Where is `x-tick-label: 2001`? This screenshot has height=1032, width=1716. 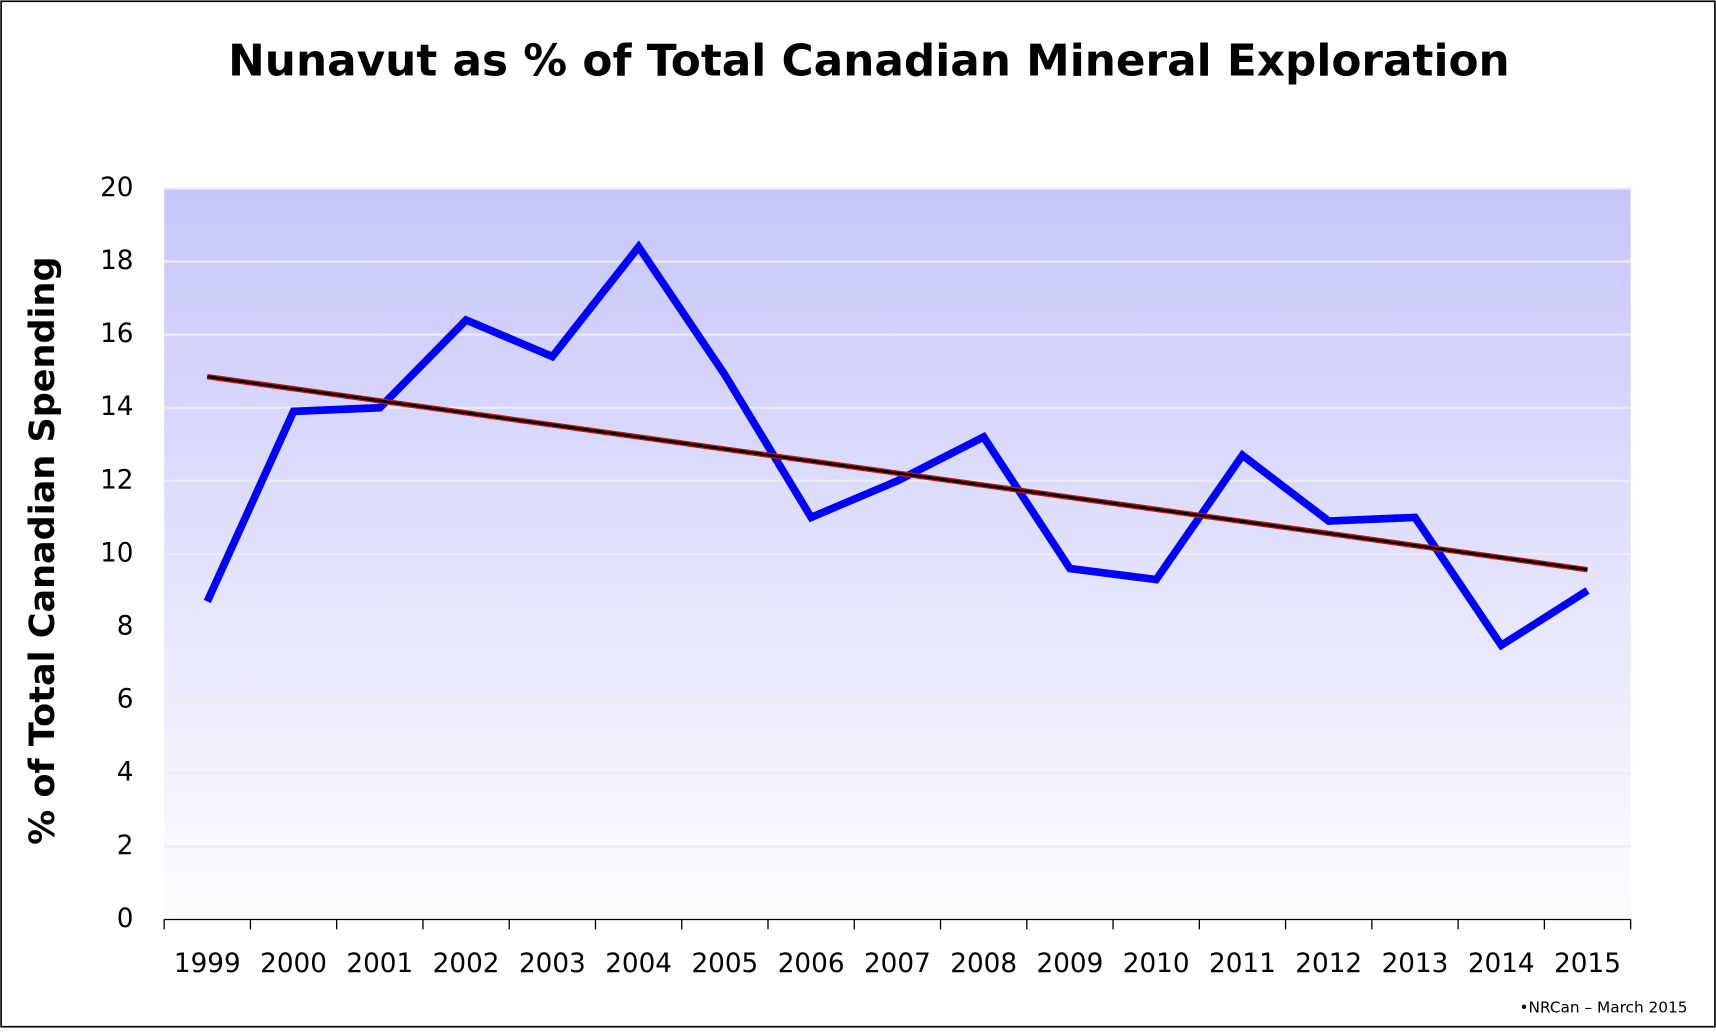 x-tick-label: 2001 is located at coordinates (379, 964).